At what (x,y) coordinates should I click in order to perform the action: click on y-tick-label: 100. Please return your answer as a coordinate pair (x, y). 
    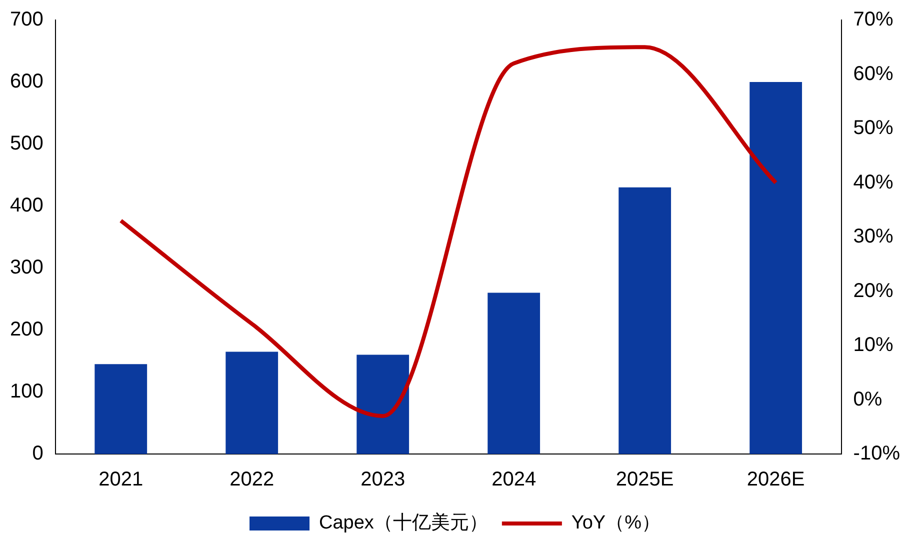
    Looking at the image, I should click on (27, 391).